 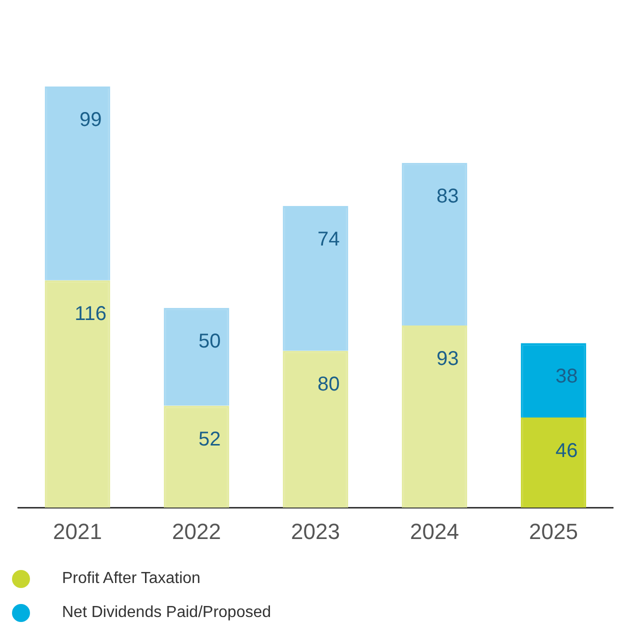 I want to click on data-label: 74, so click(x=328, y=239).